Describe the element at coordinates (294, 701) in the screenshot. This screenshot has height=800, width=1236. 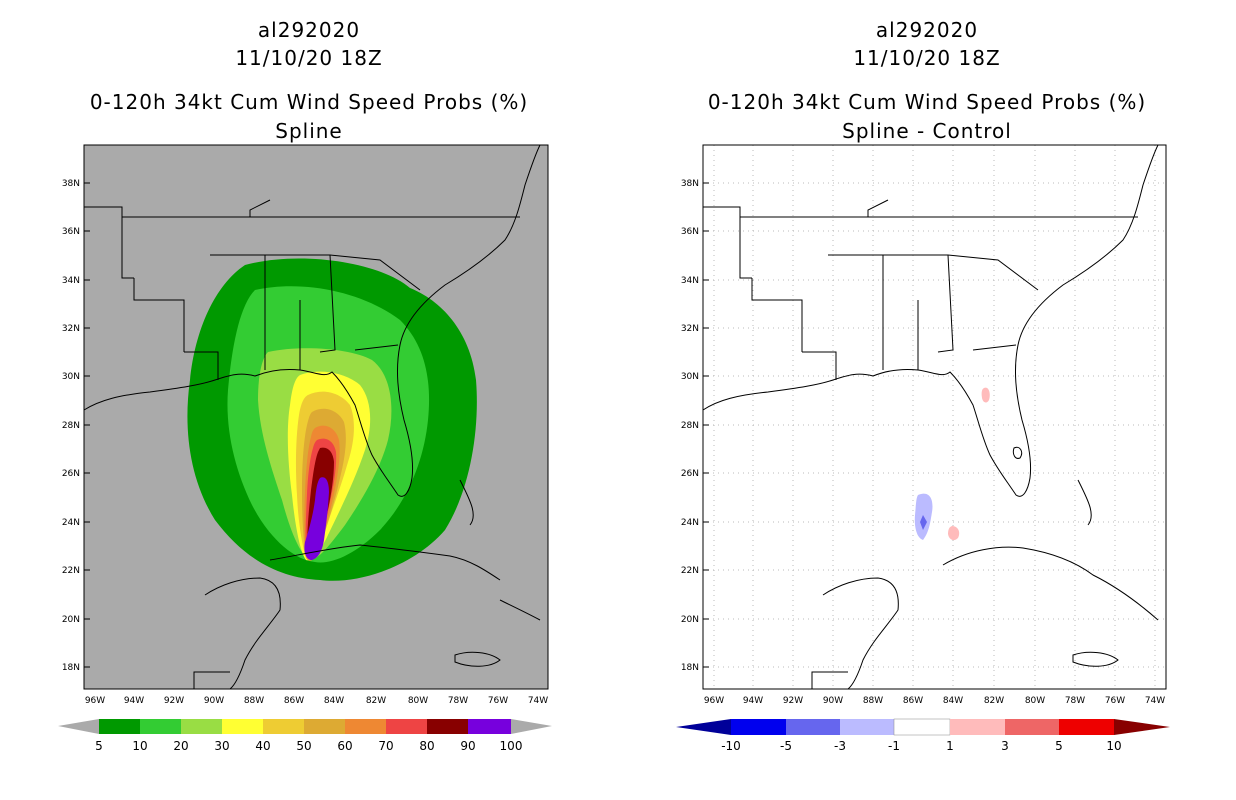
I see `lon-label: 86W` at that location.